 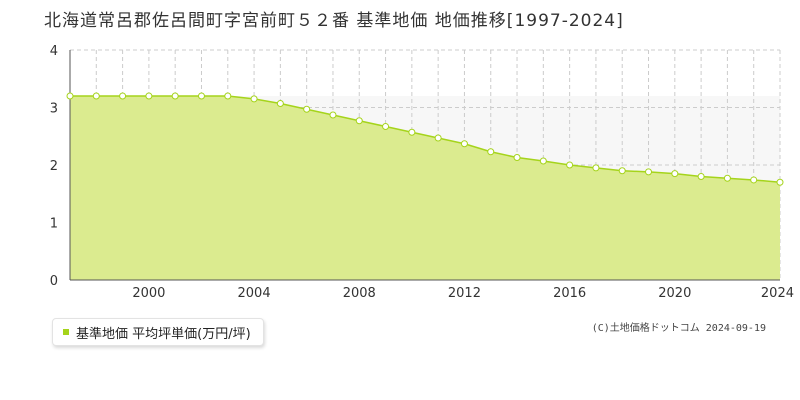 I want to click on y-tick-label: 3, so click(x=54, y=109).